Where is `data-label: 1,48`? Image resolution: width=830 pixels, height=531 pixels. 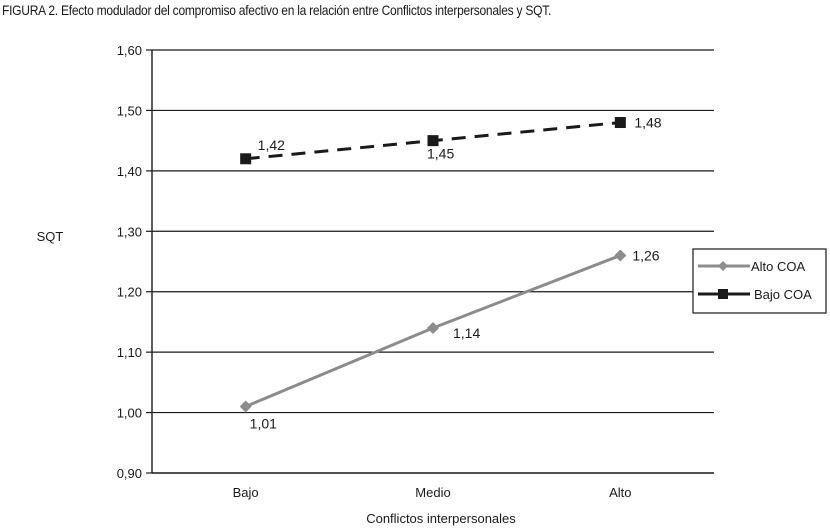
data-label: 1,48 is located at coordinates (647, 123).